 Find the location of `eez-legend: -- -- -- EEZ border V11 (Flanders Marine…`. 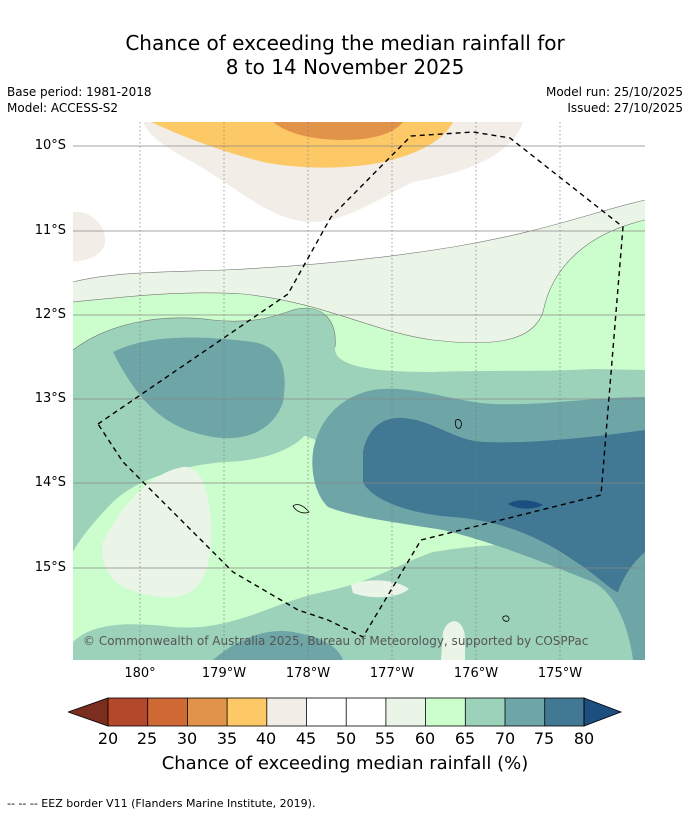

eez-legend: -- -- -- EEZ border V11 (Flanders Marine… is located at coordinates (161, 803).